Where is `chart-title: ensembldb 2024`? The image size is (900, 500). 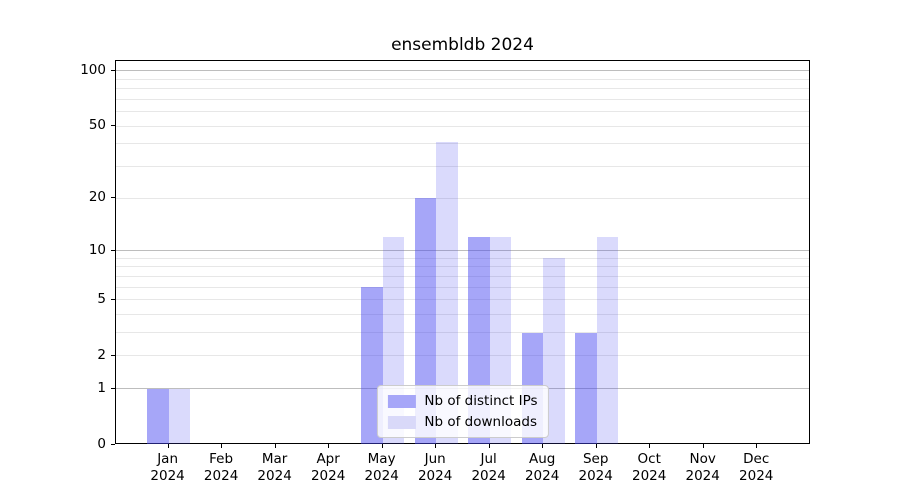
chart-title: ensembldb 2024 is located at coordinates (462, 45).